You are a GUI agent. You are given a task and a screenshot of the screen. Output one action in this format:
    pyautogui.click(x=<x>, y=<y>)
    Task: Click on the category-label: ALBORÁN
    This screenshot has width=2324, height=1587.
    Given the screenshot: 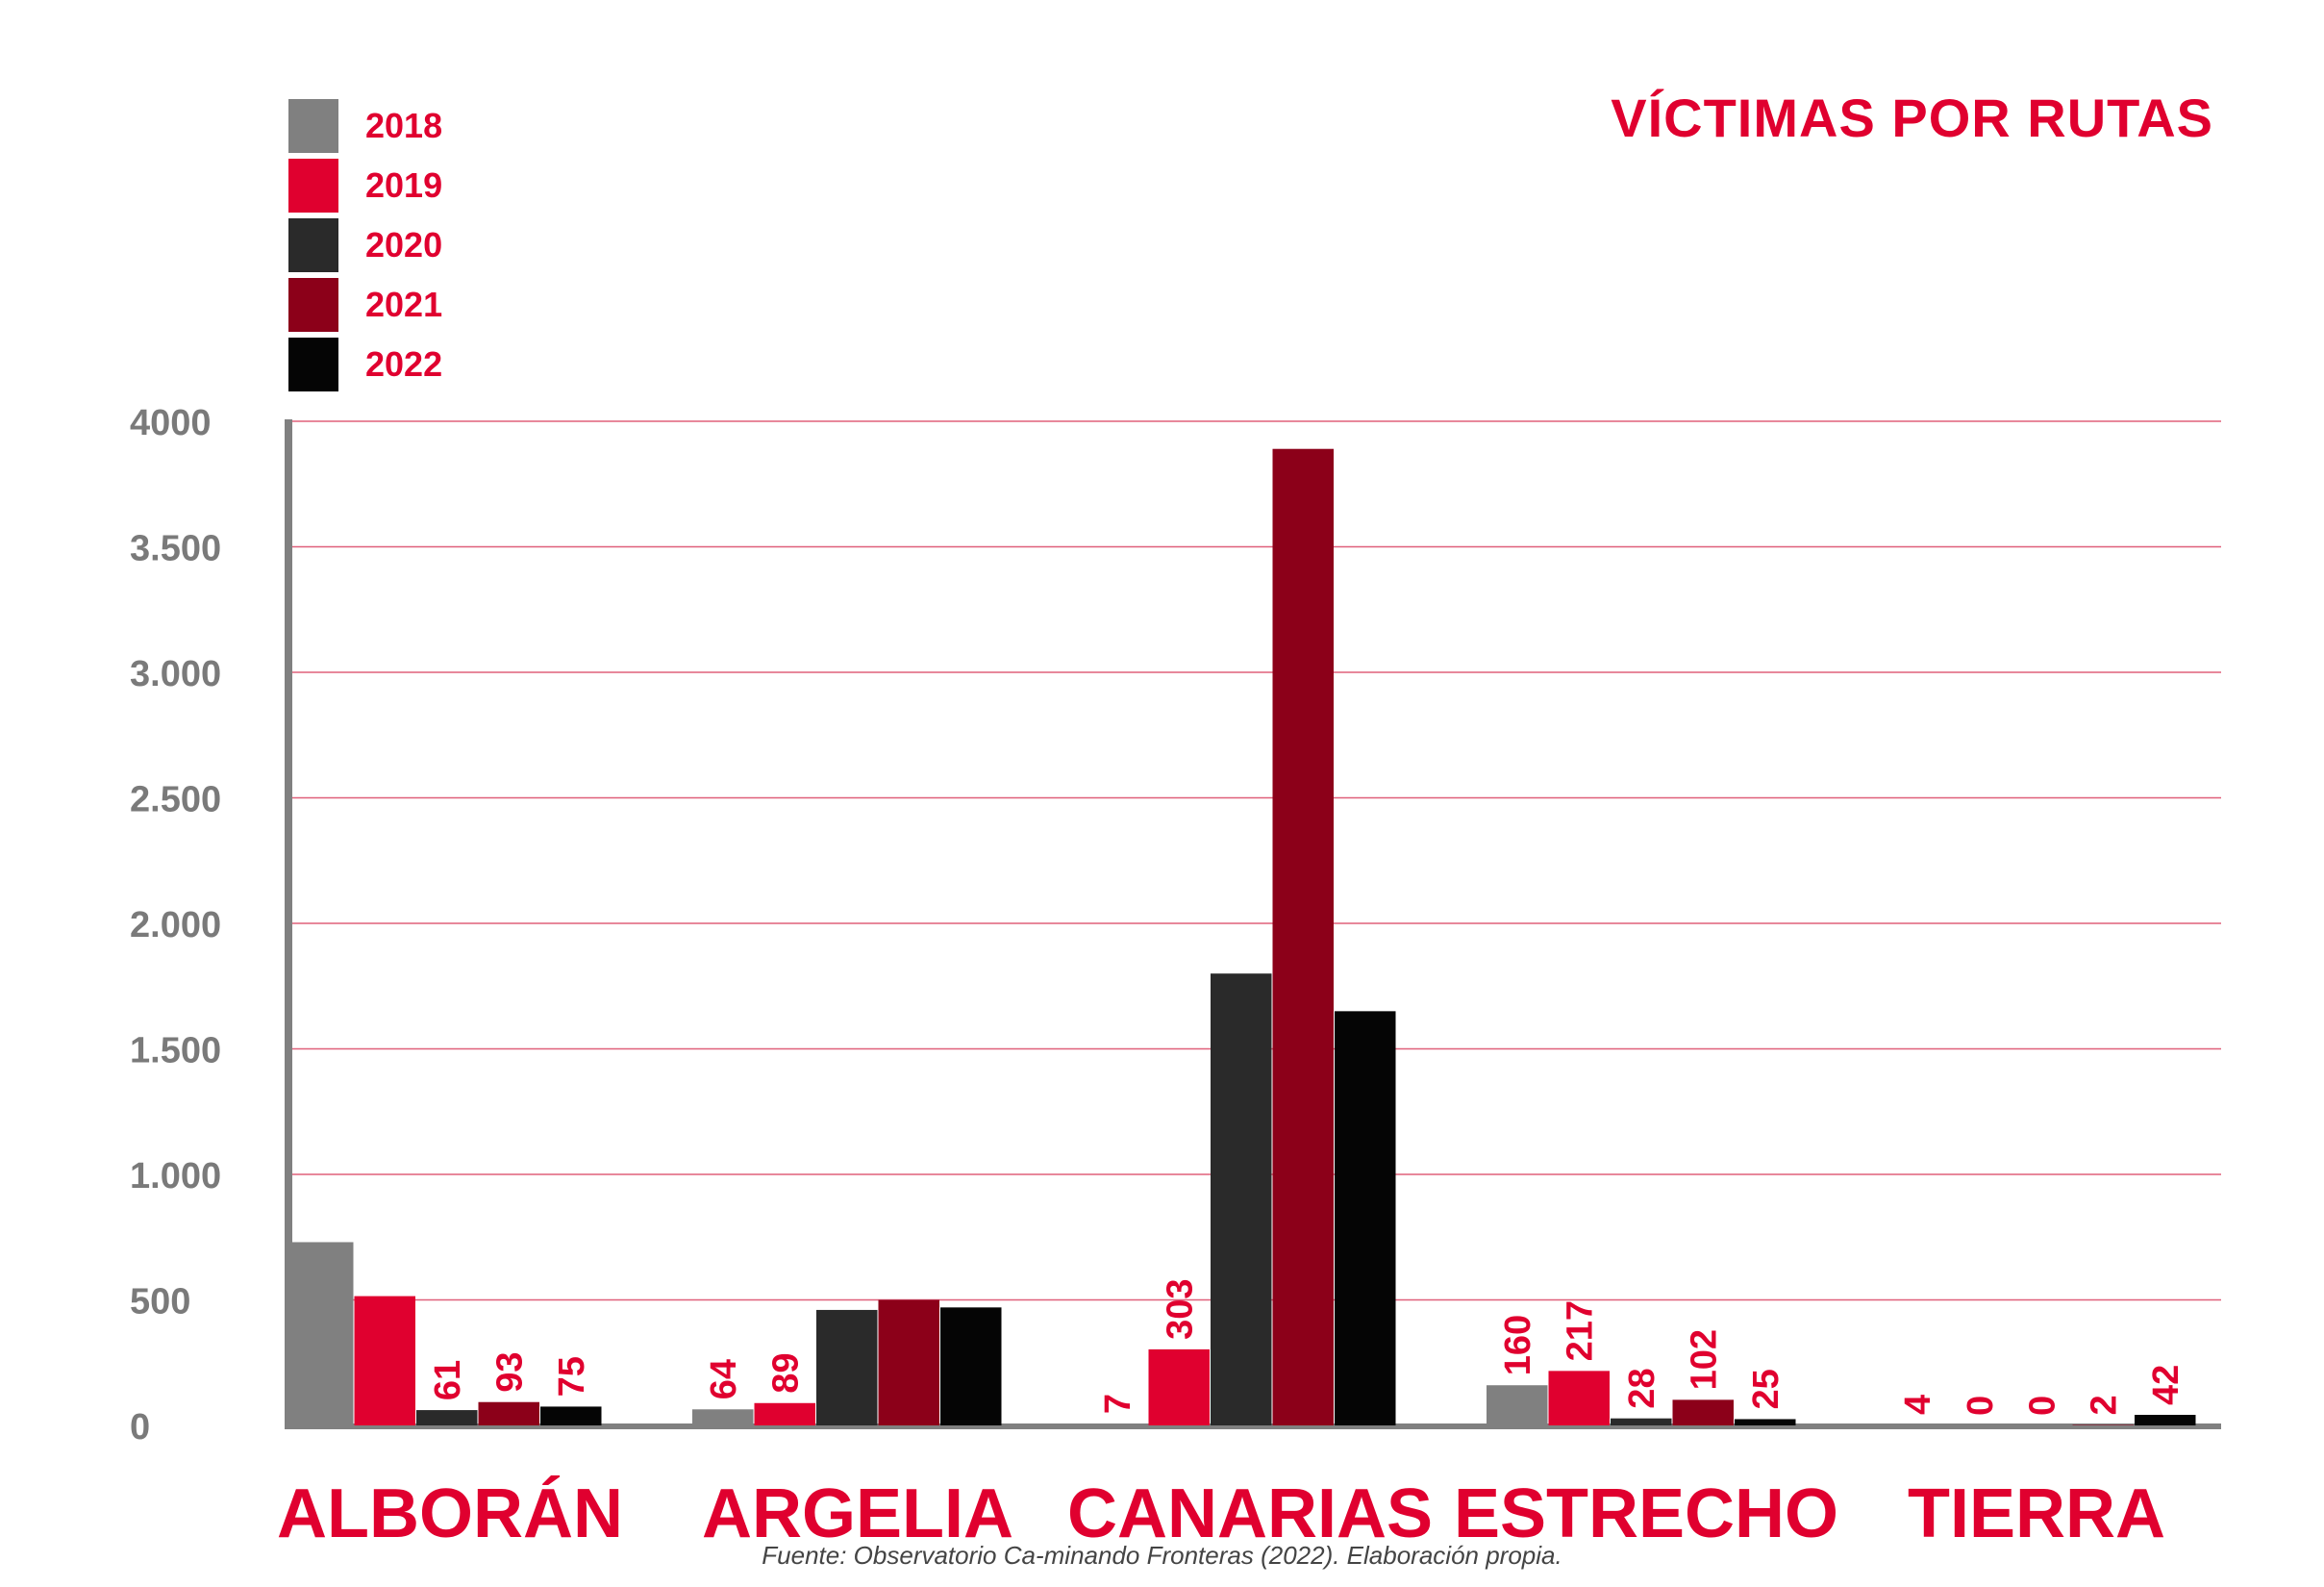 What is the action you would take?
    pyautogui.click(x=450, y=1513)
    